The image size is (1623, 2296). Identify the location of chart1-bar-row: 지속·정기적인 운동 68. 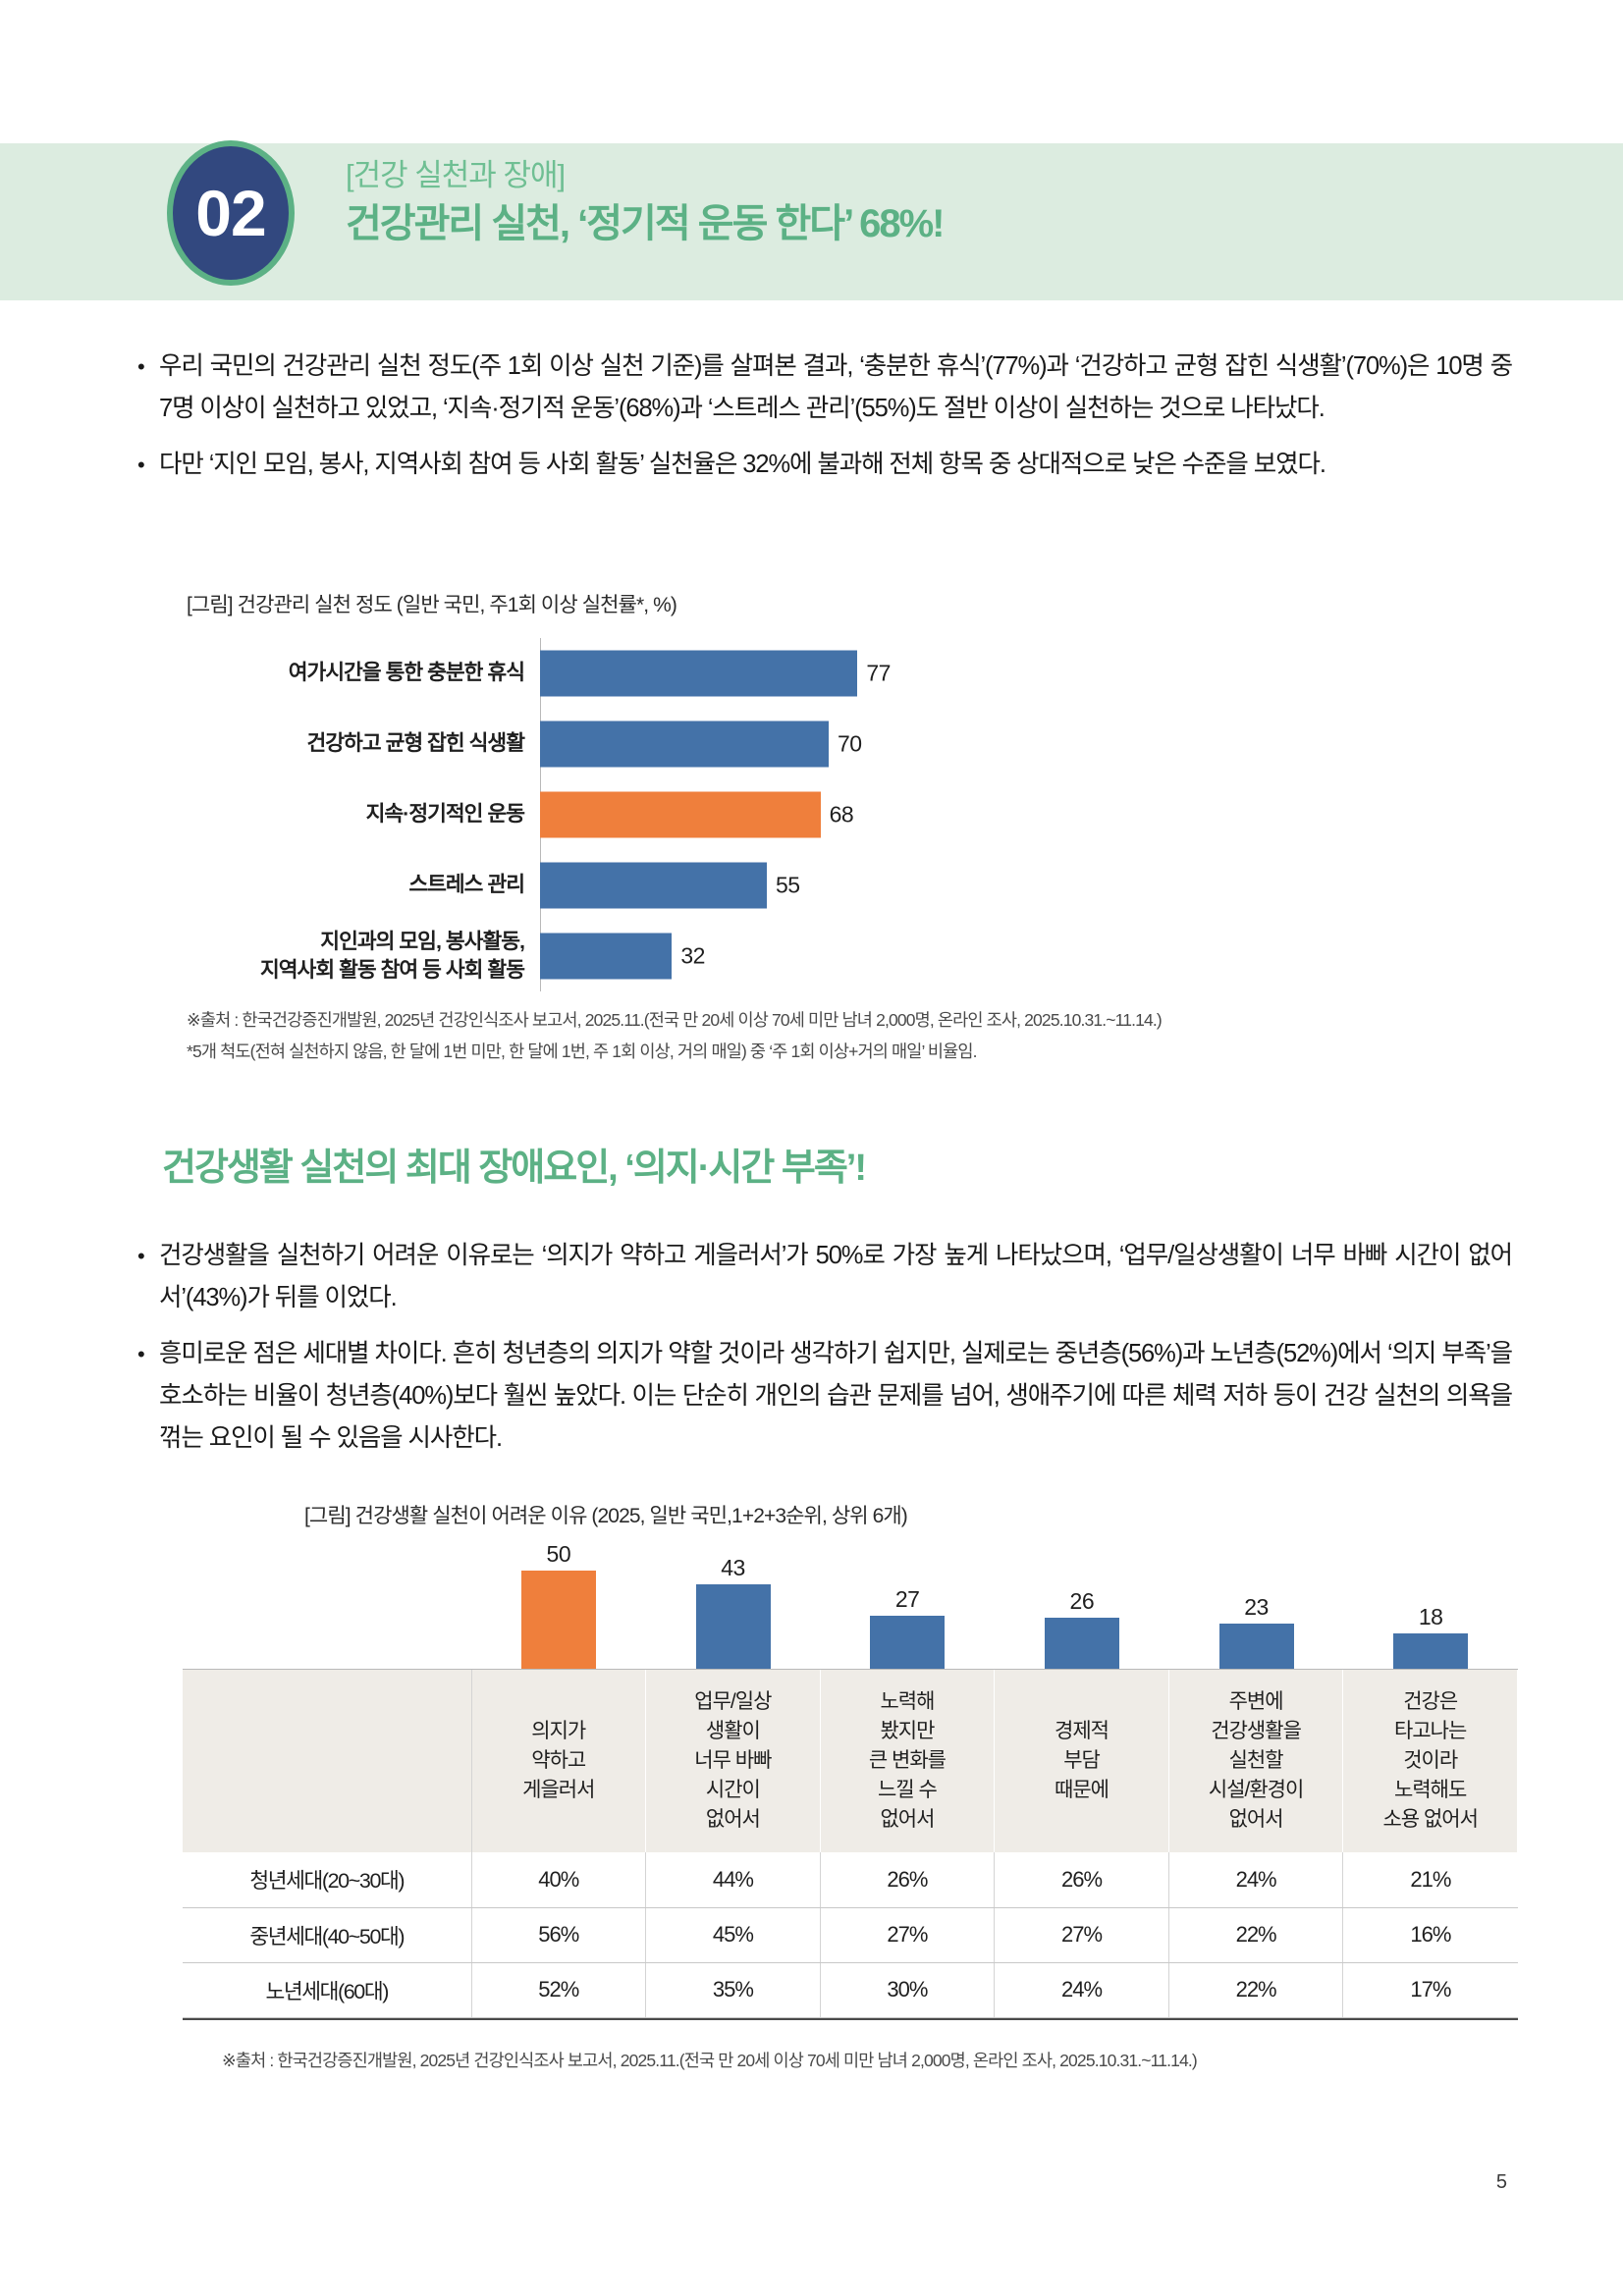
(776, 814).